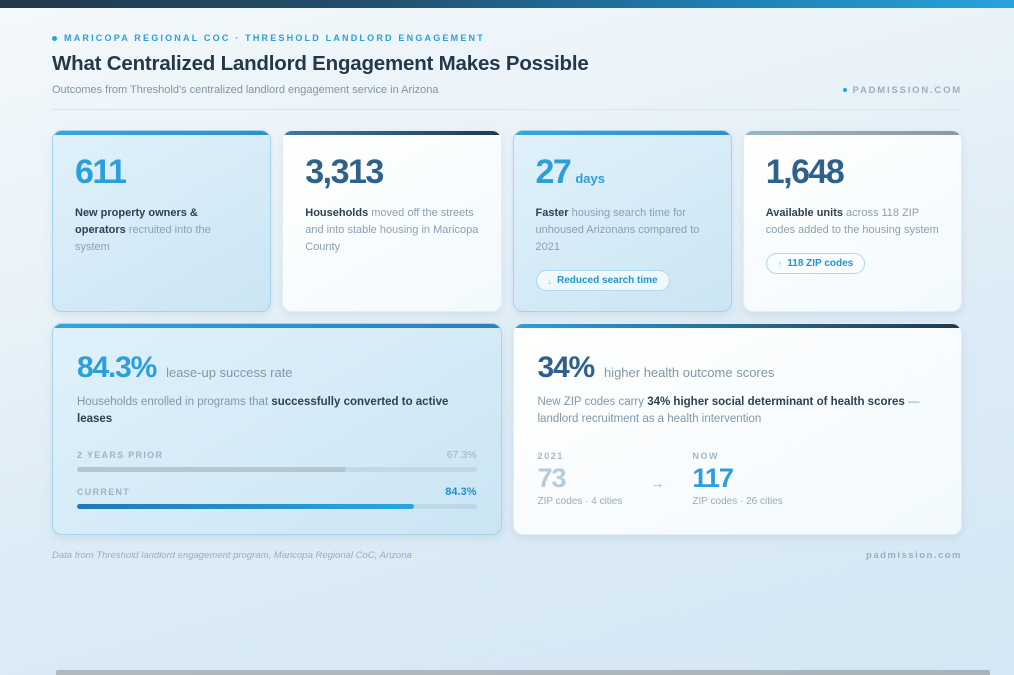  I want to click on status-badge: ↓ Reduced search time, so click(602, 281).